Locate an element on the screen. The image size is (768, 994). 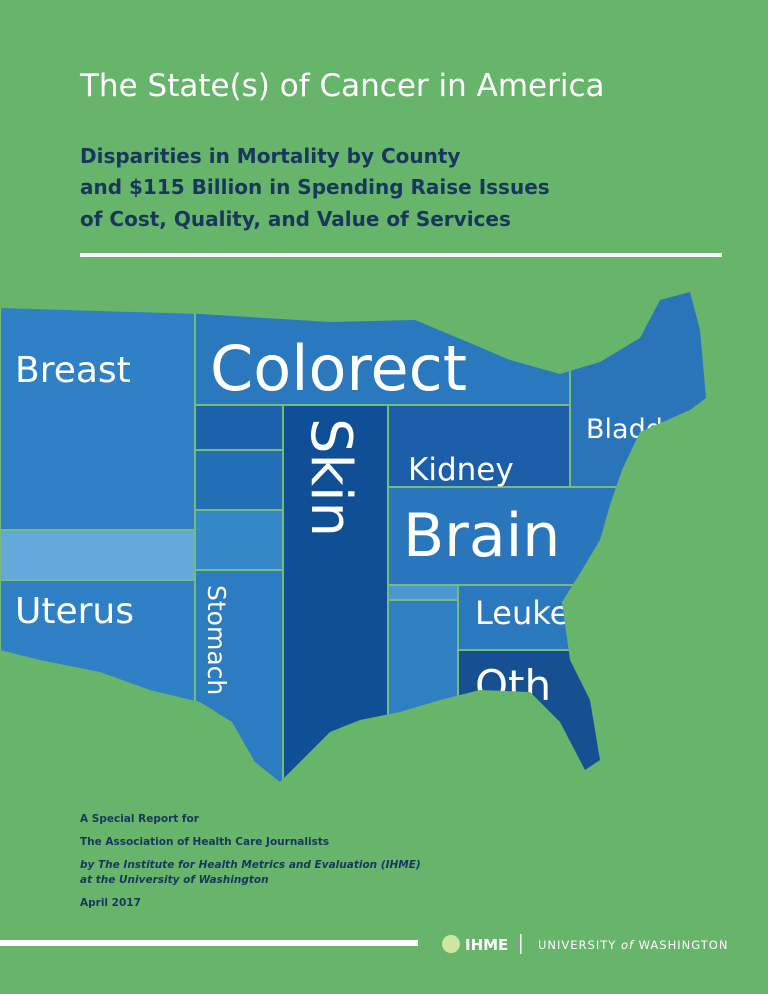
subtitle: Disparities in Mortality by County is located at coordinates (270, 156).